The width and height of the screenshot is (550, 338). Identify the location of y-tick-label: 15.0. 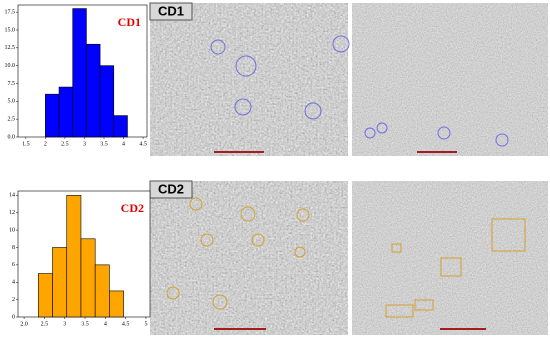
(10, 30).